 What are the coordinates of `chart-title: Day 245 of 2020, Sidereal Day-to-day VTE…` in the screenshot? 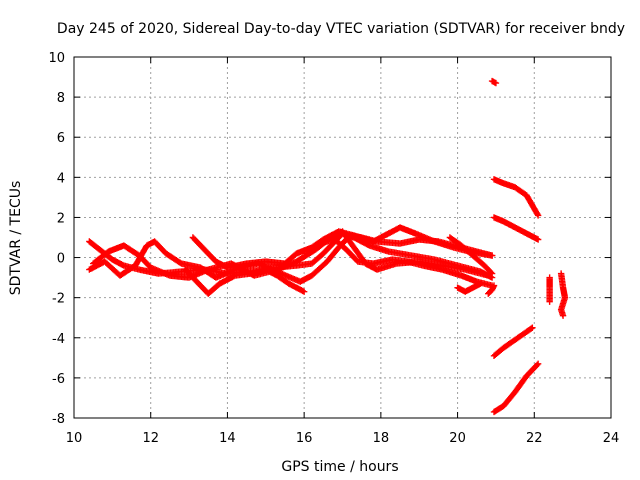 It's located at (341, 29).